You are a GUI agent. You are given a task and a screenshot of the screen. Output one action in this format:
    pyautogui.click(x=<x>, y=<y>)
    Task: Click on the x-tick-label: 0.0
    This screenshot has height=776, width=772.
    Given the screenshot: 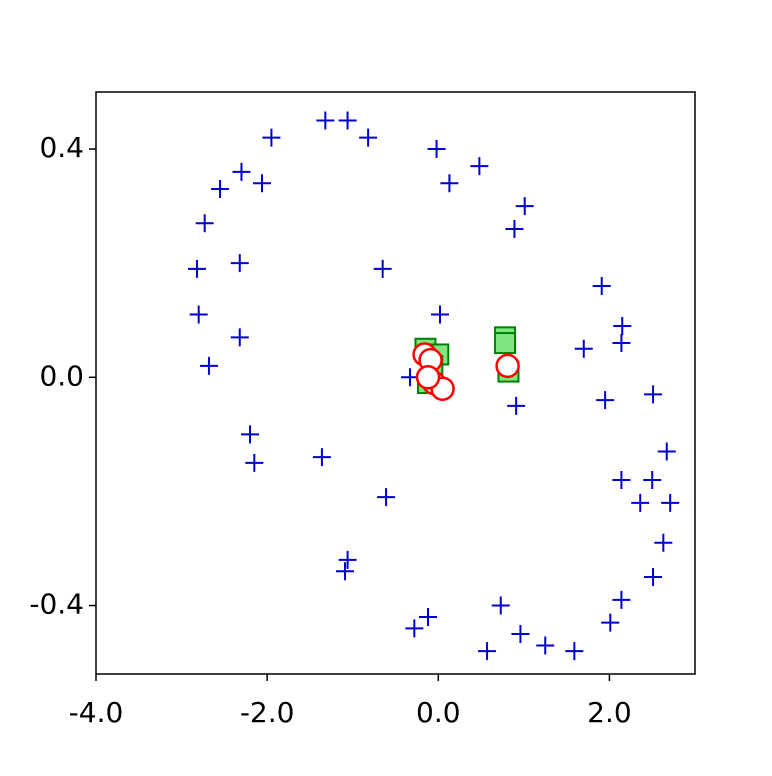 What is the action you would take?
    pyautogui.click(x=438, y=712)
    